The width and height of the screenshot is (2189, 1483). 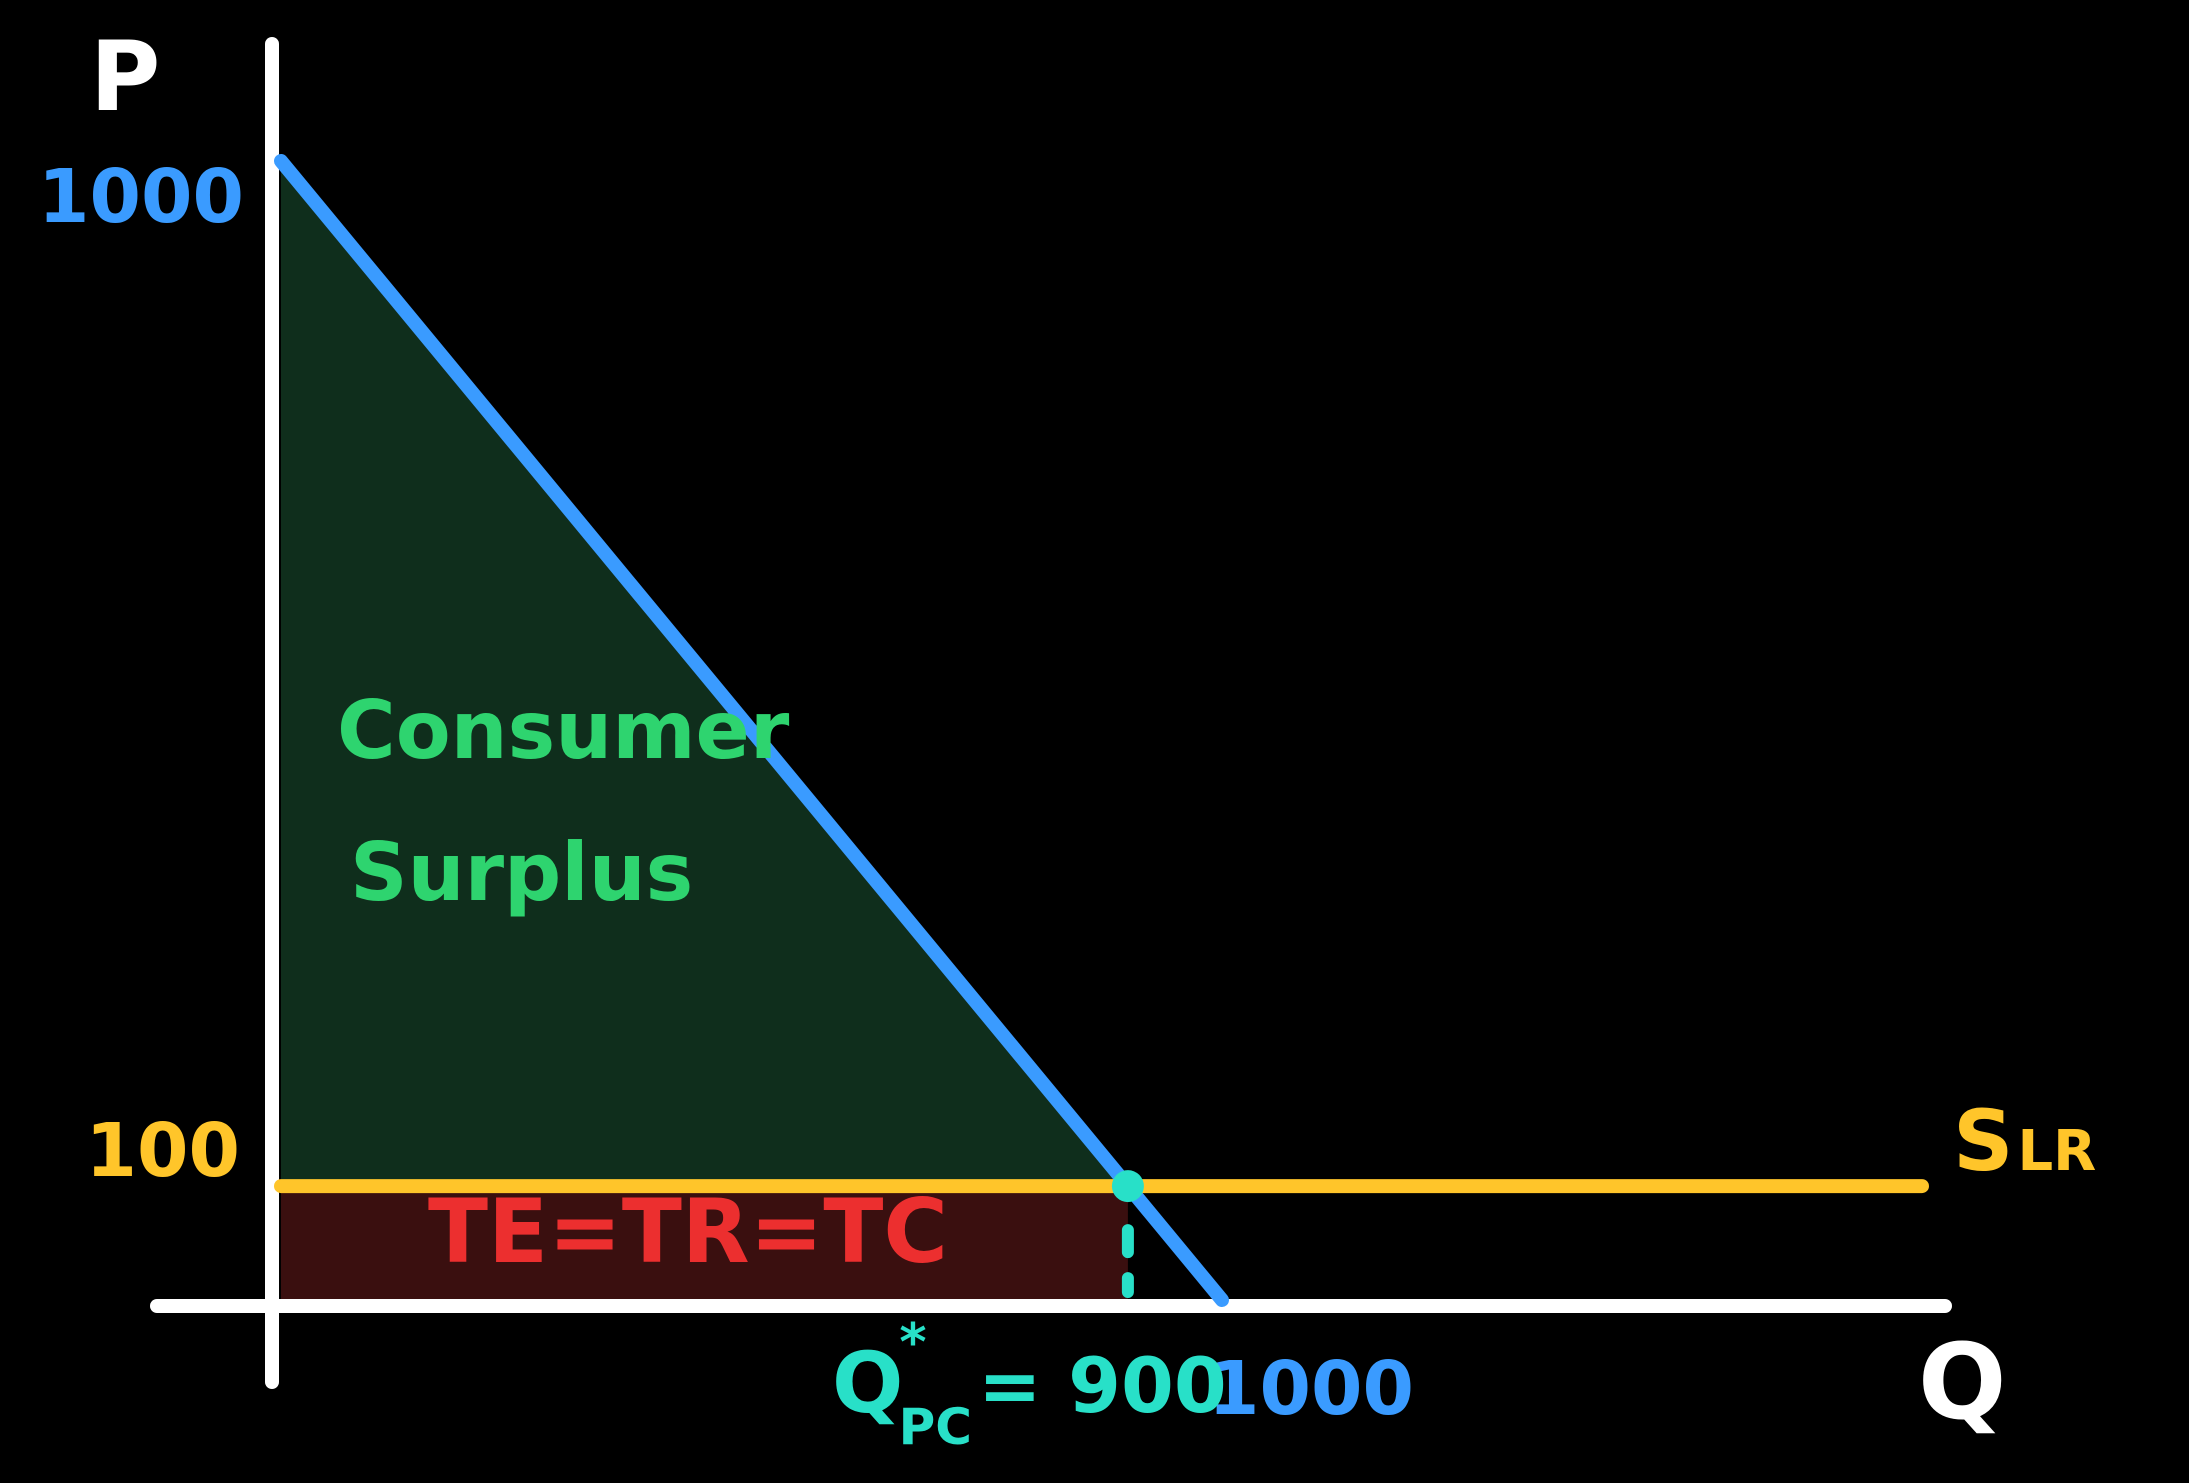 I want to click on qstar-superscript: *, so click(x=912, y=1343).